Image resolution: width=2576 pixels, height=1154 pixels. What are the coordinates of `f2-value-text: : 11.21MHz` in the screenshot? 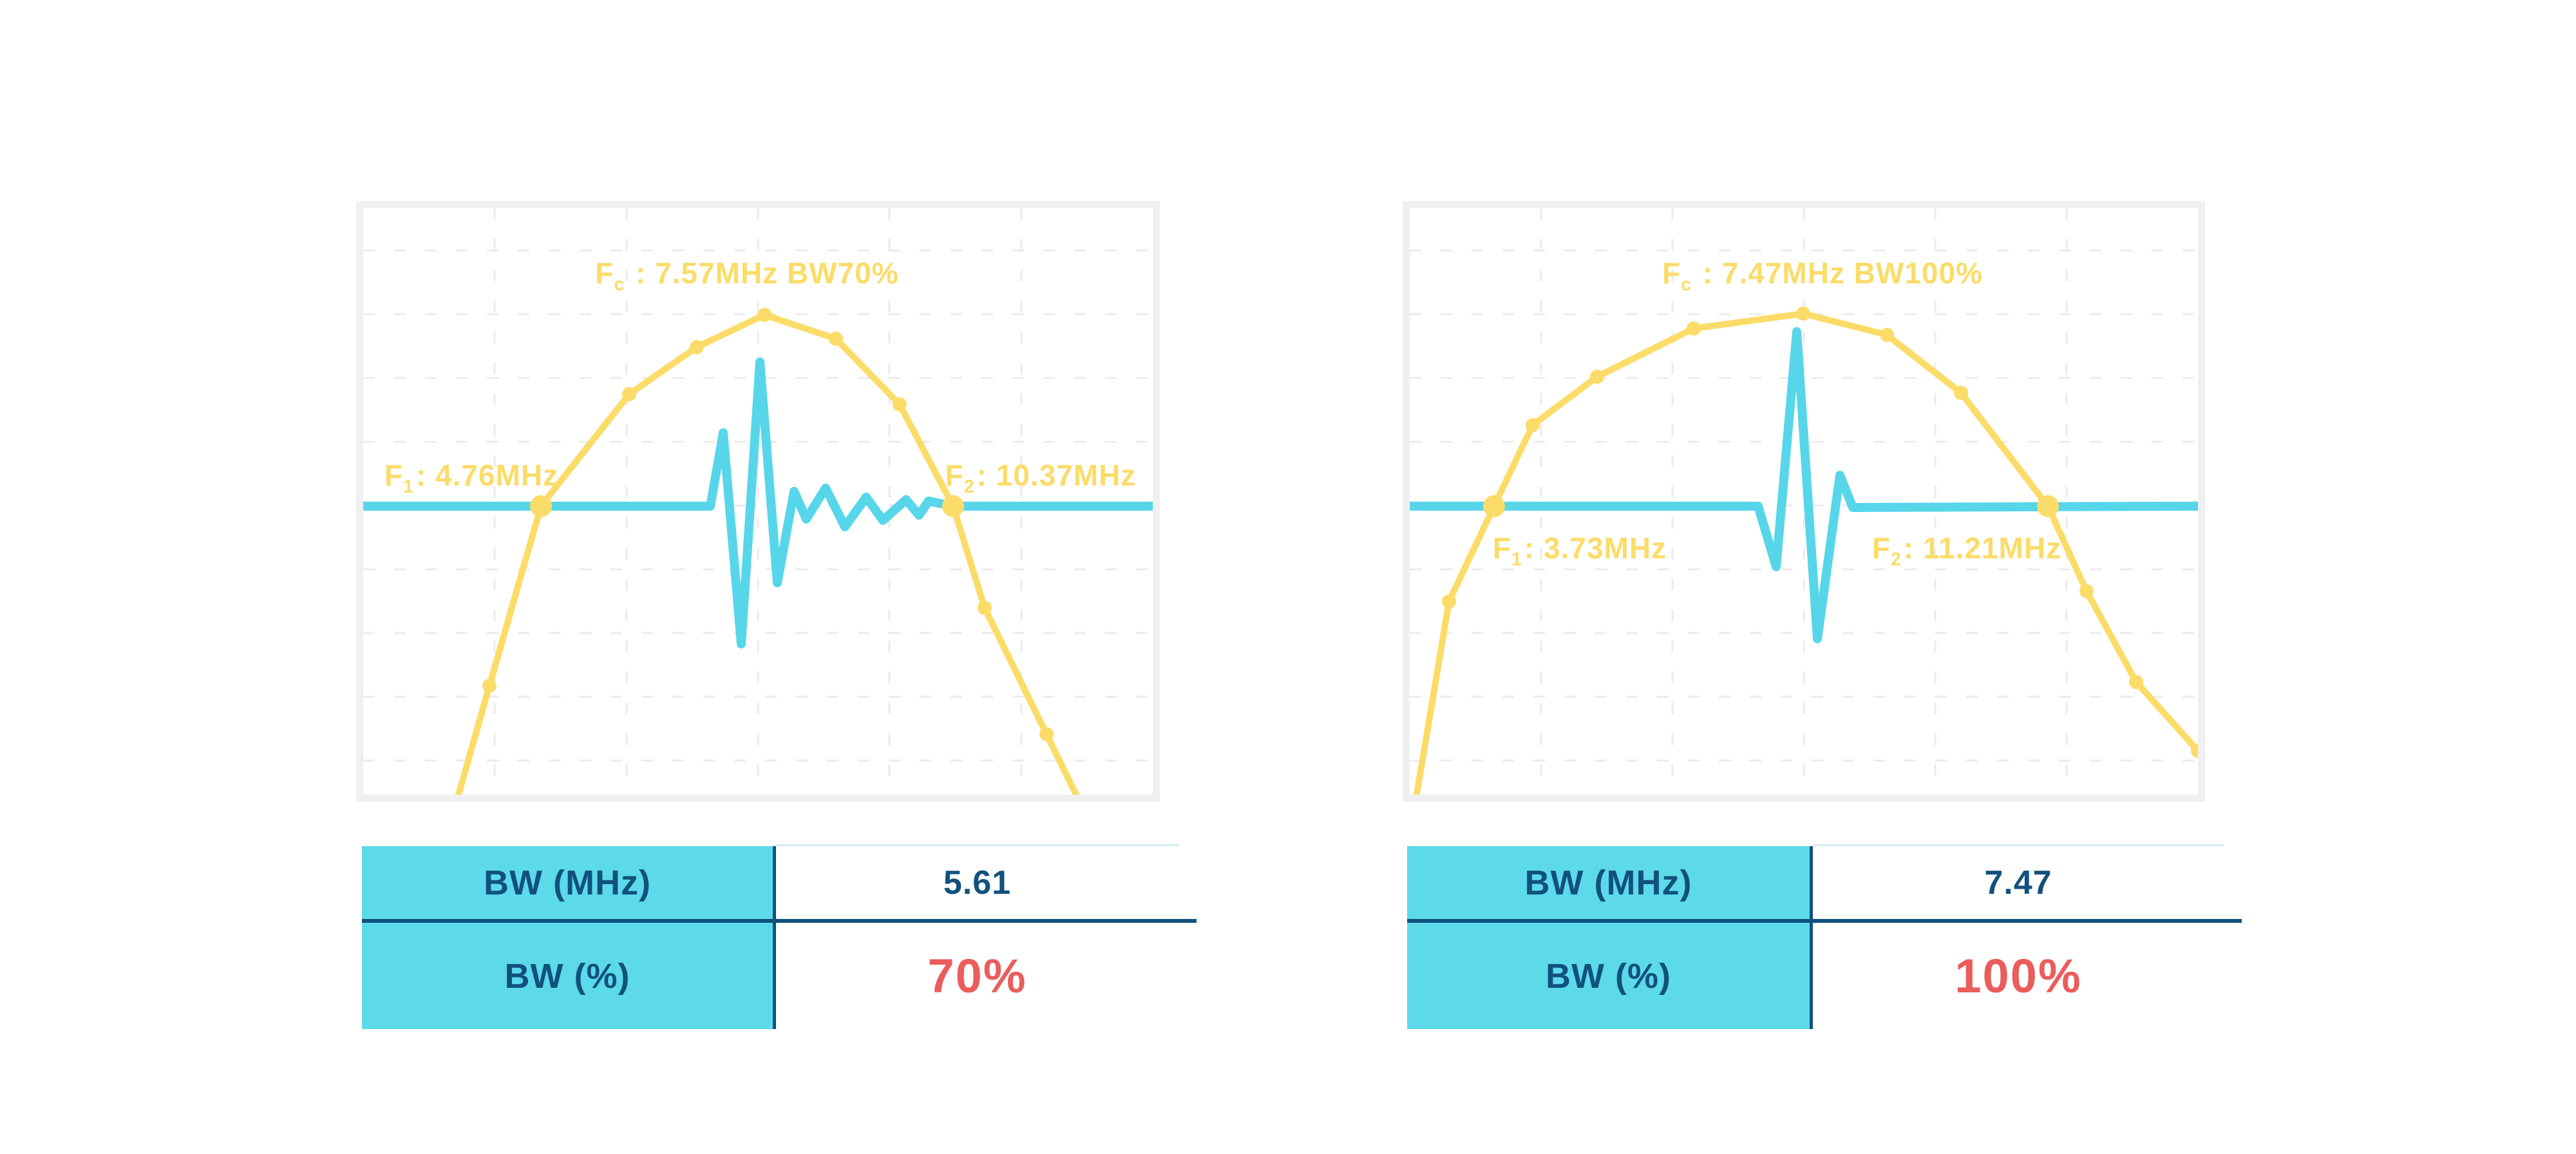 It's located at (1983, 548).